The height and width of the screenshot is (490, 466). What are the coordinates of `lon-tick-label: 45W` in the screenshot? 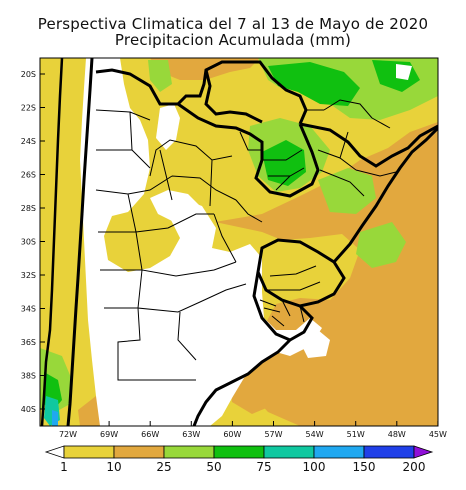 It's located at (438, 434).